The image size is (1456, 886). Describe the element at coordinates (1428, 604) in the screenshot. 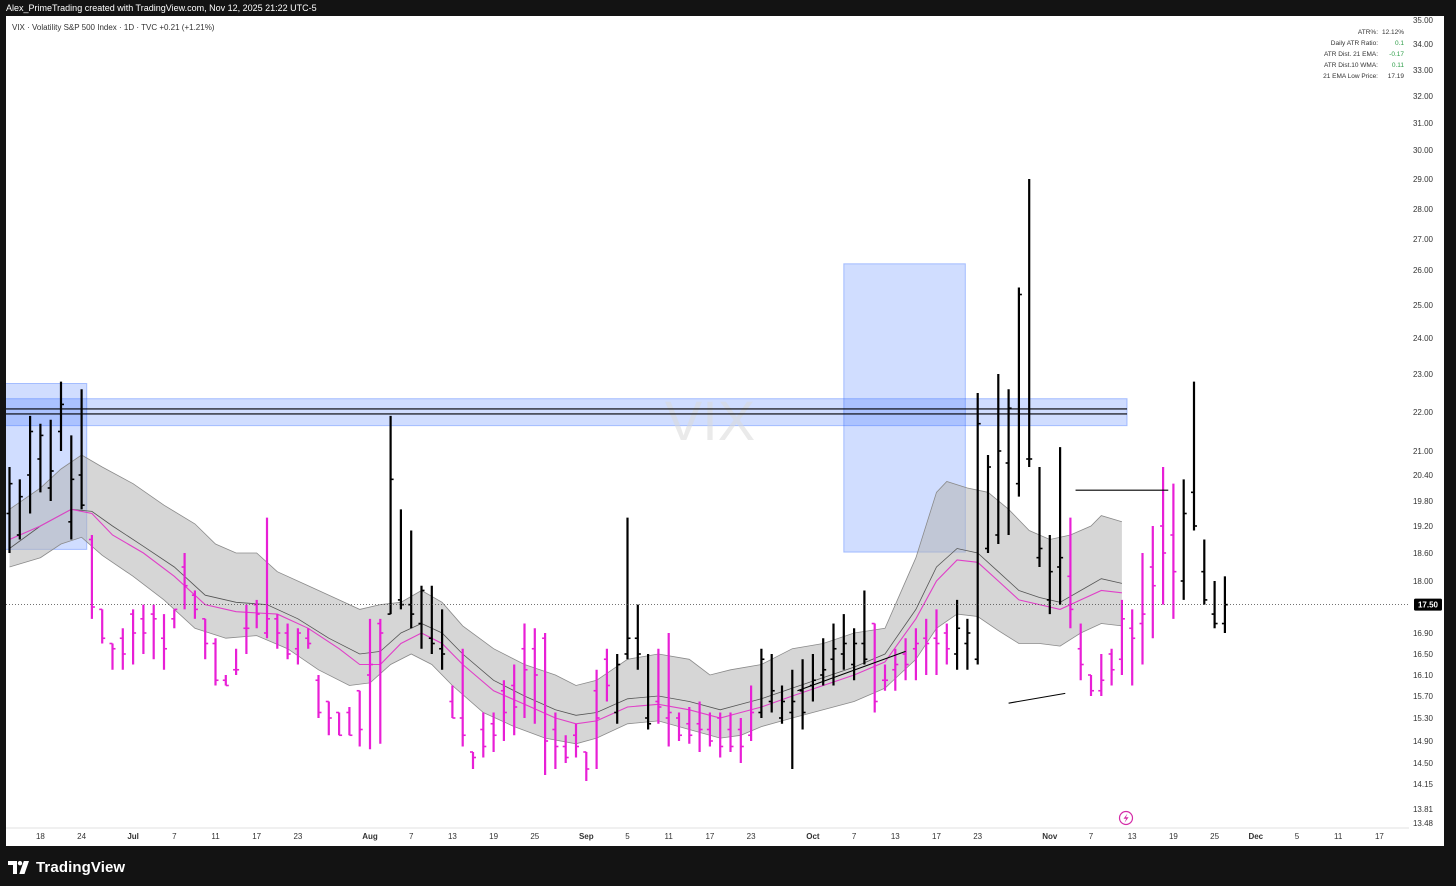

I see `last-price-tag` at that location.